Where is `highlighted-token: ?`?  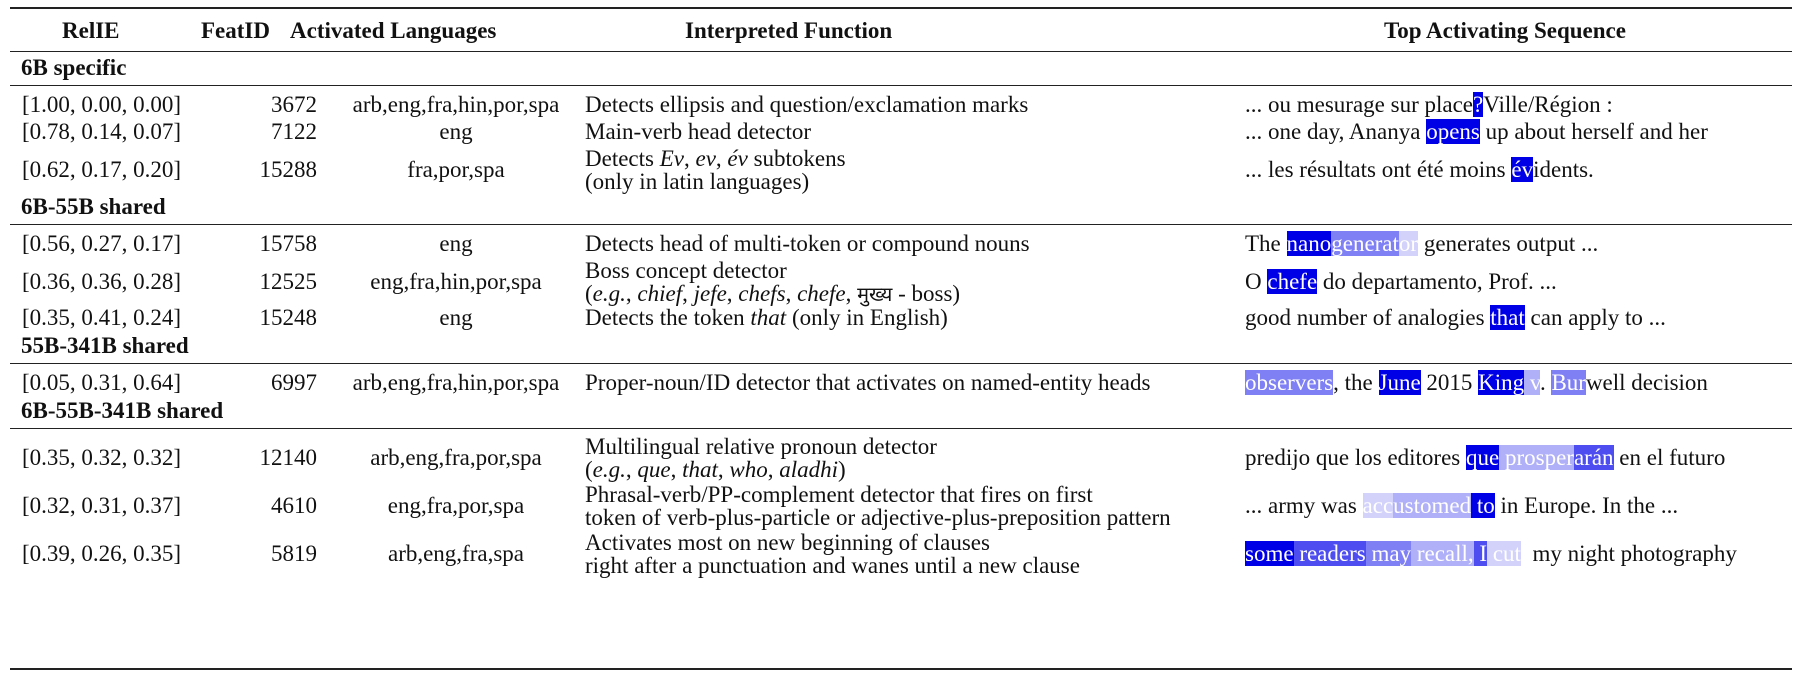
highlighted-token: ? is located at coordinates (1478, 104).